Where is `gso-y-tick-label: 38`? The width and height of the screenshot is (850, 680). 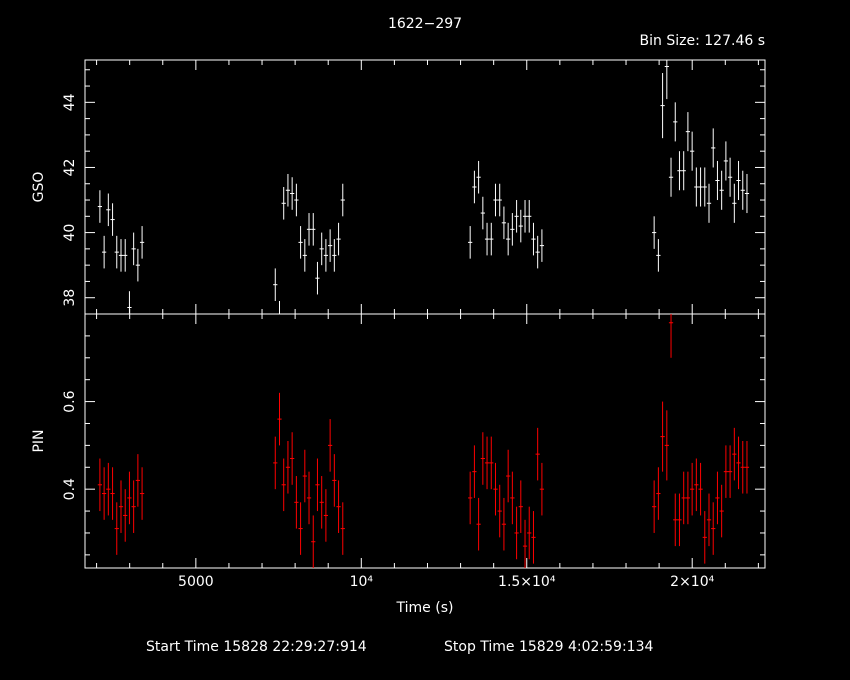
gso-y-tick-label: 38 is located at coordinates (70, 298).